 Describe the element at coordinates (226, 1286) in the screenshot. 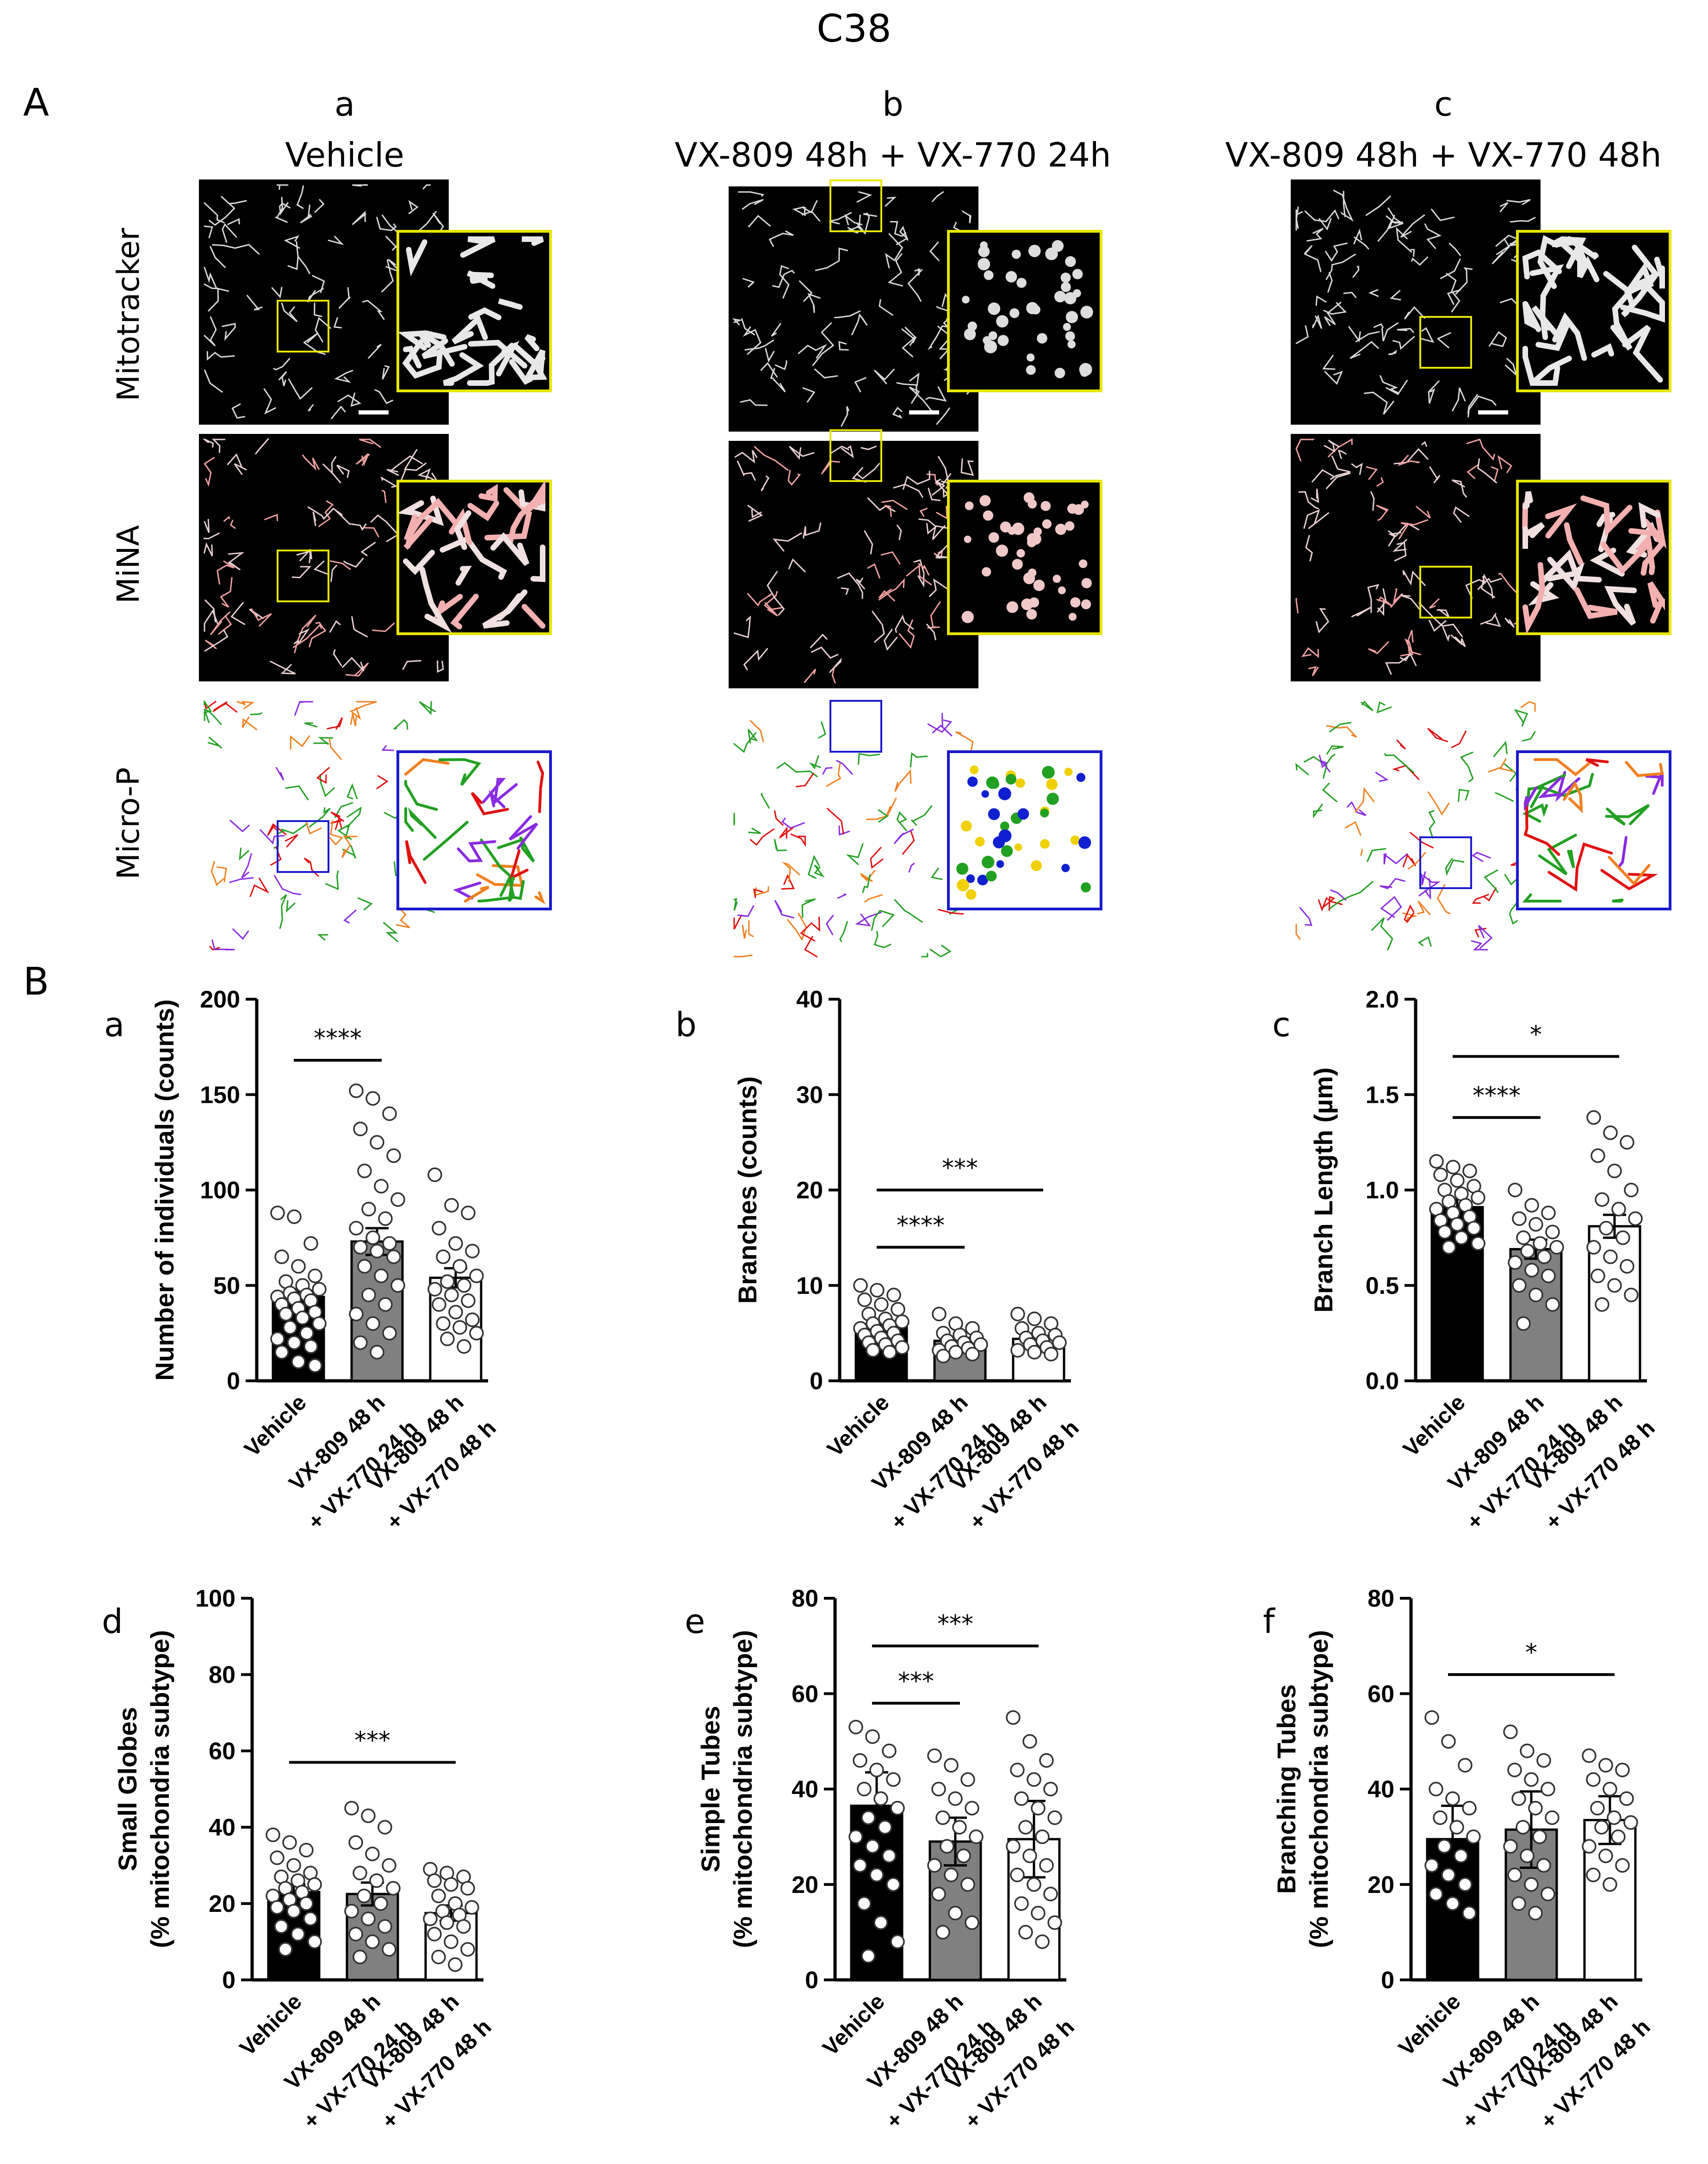

I see `y-tick-label: 50` at that location.